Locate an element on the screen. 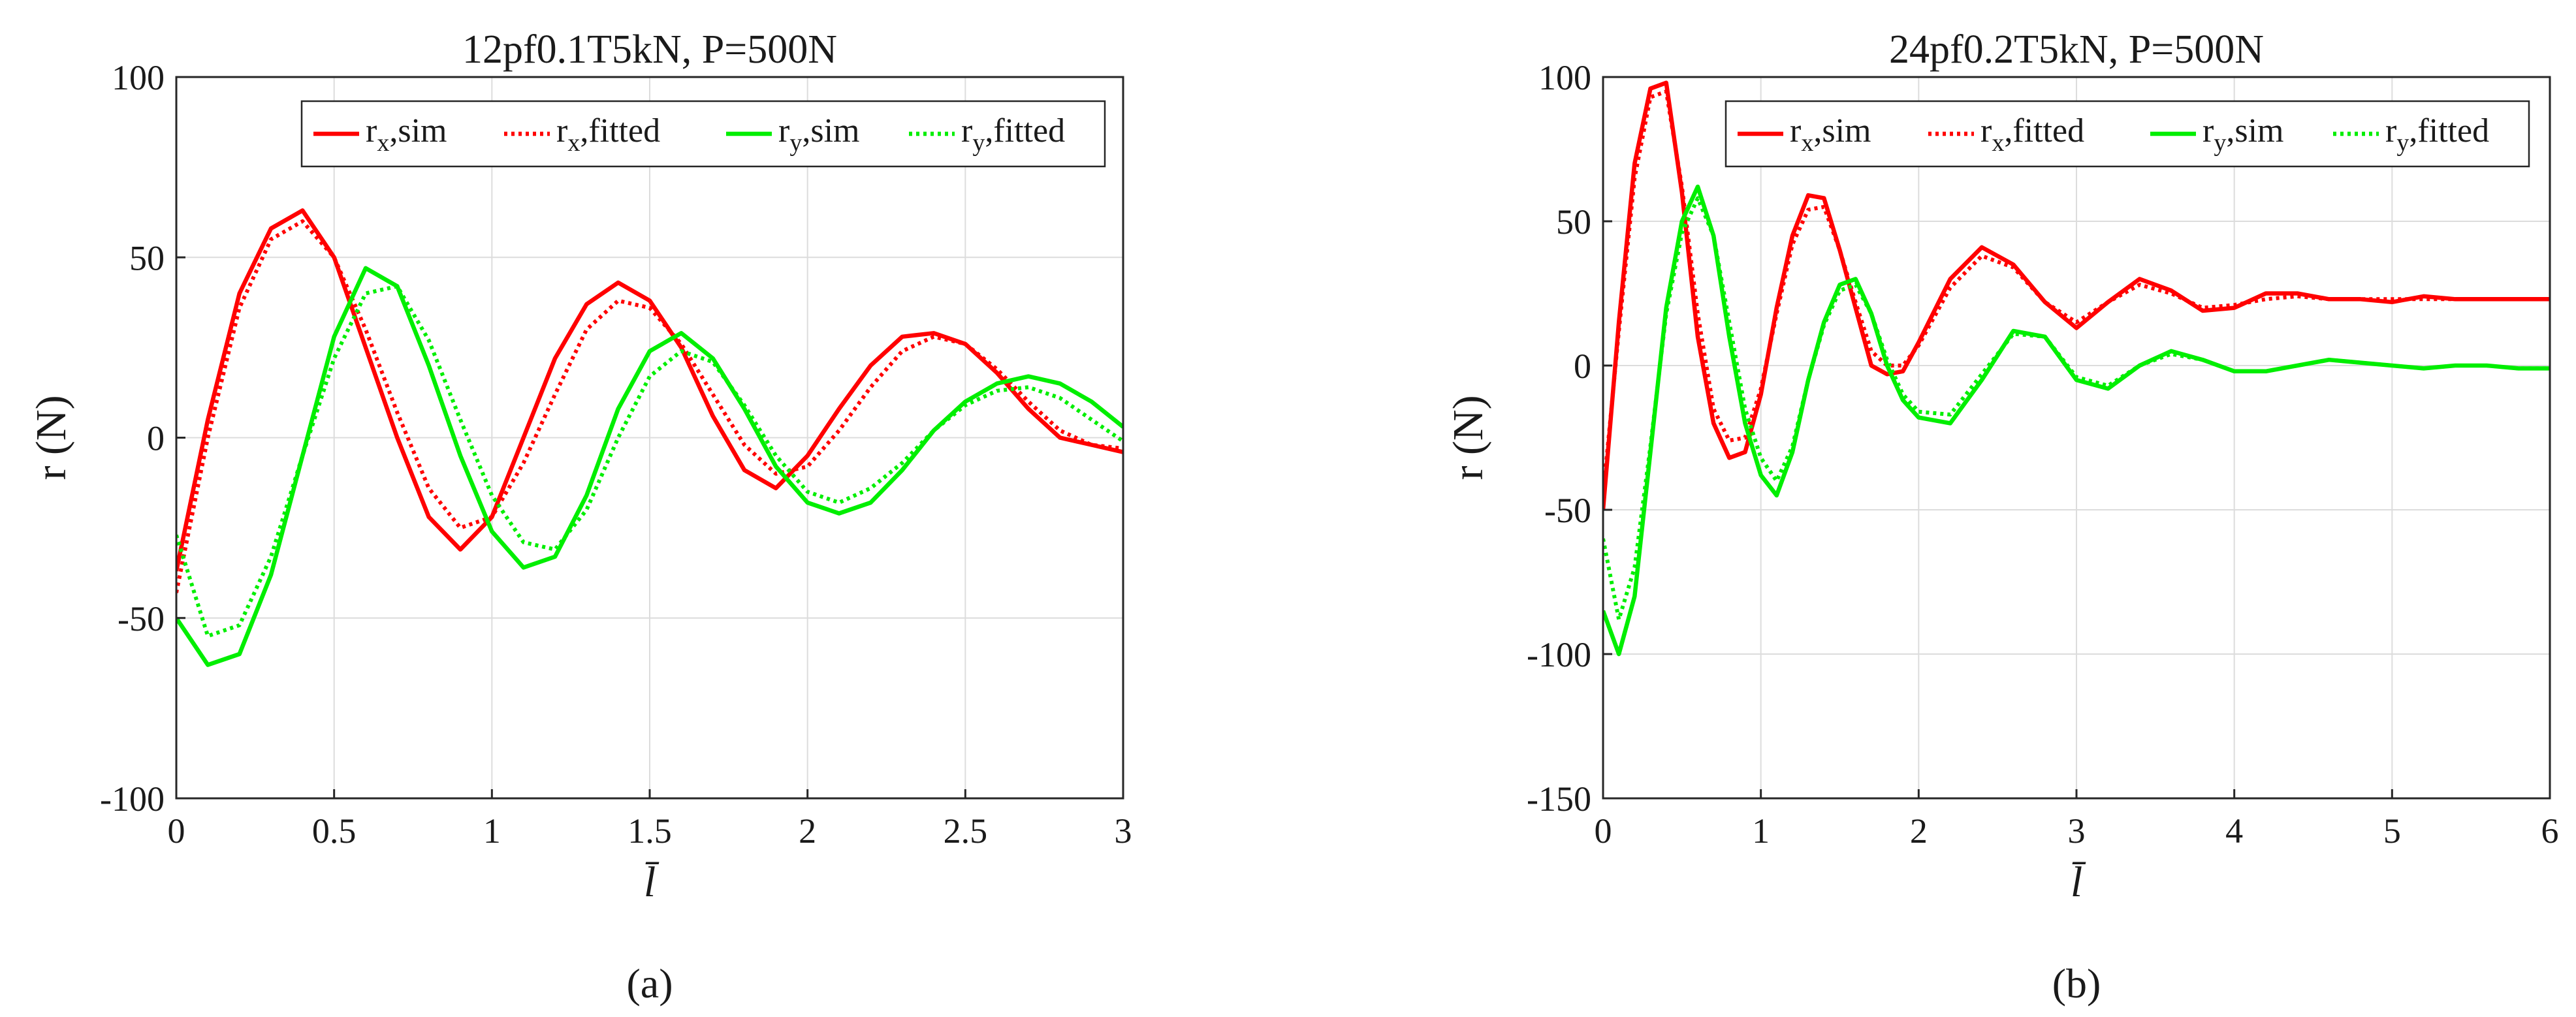  chart-title: 24pf0.2T5kN, P=500N is located at coordinates (2076, 49).